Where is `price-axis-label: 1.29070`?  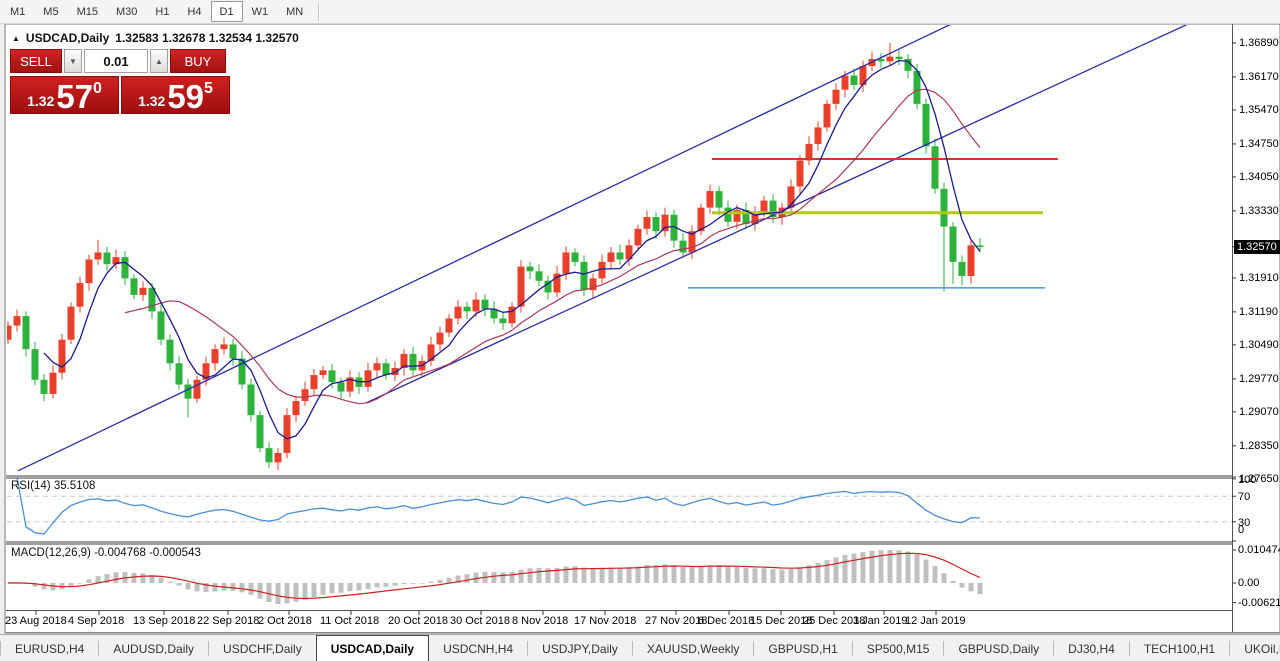
price-axis-label: 1.29070 is located at coordinates (1259, 411).